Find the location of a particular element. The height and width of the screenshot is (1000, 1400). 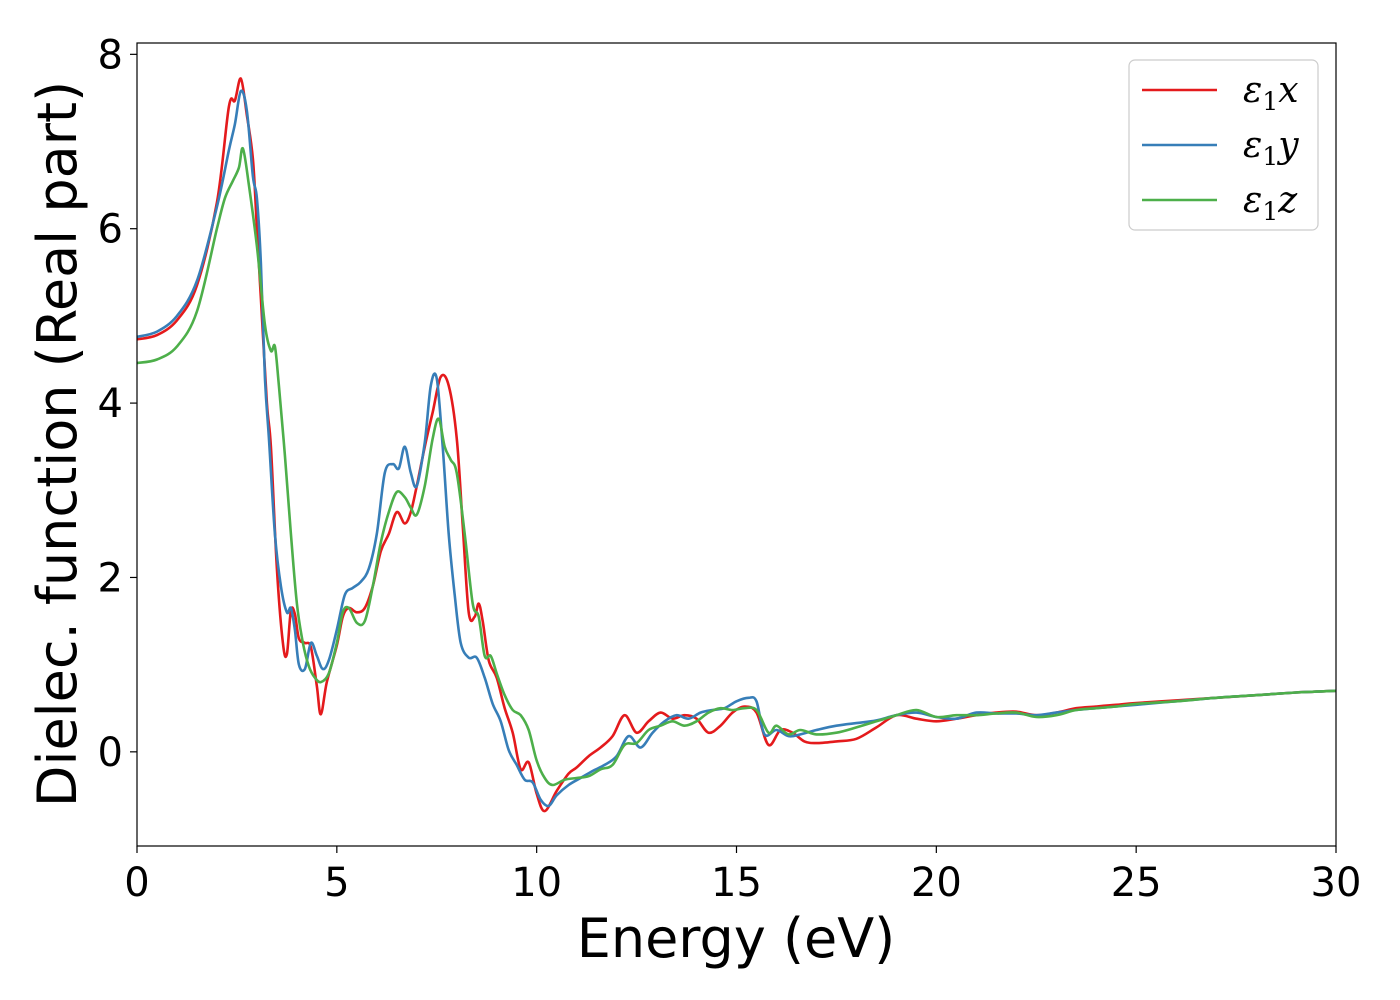

x-tick-label: 5 is located at coordinates (336, 883).